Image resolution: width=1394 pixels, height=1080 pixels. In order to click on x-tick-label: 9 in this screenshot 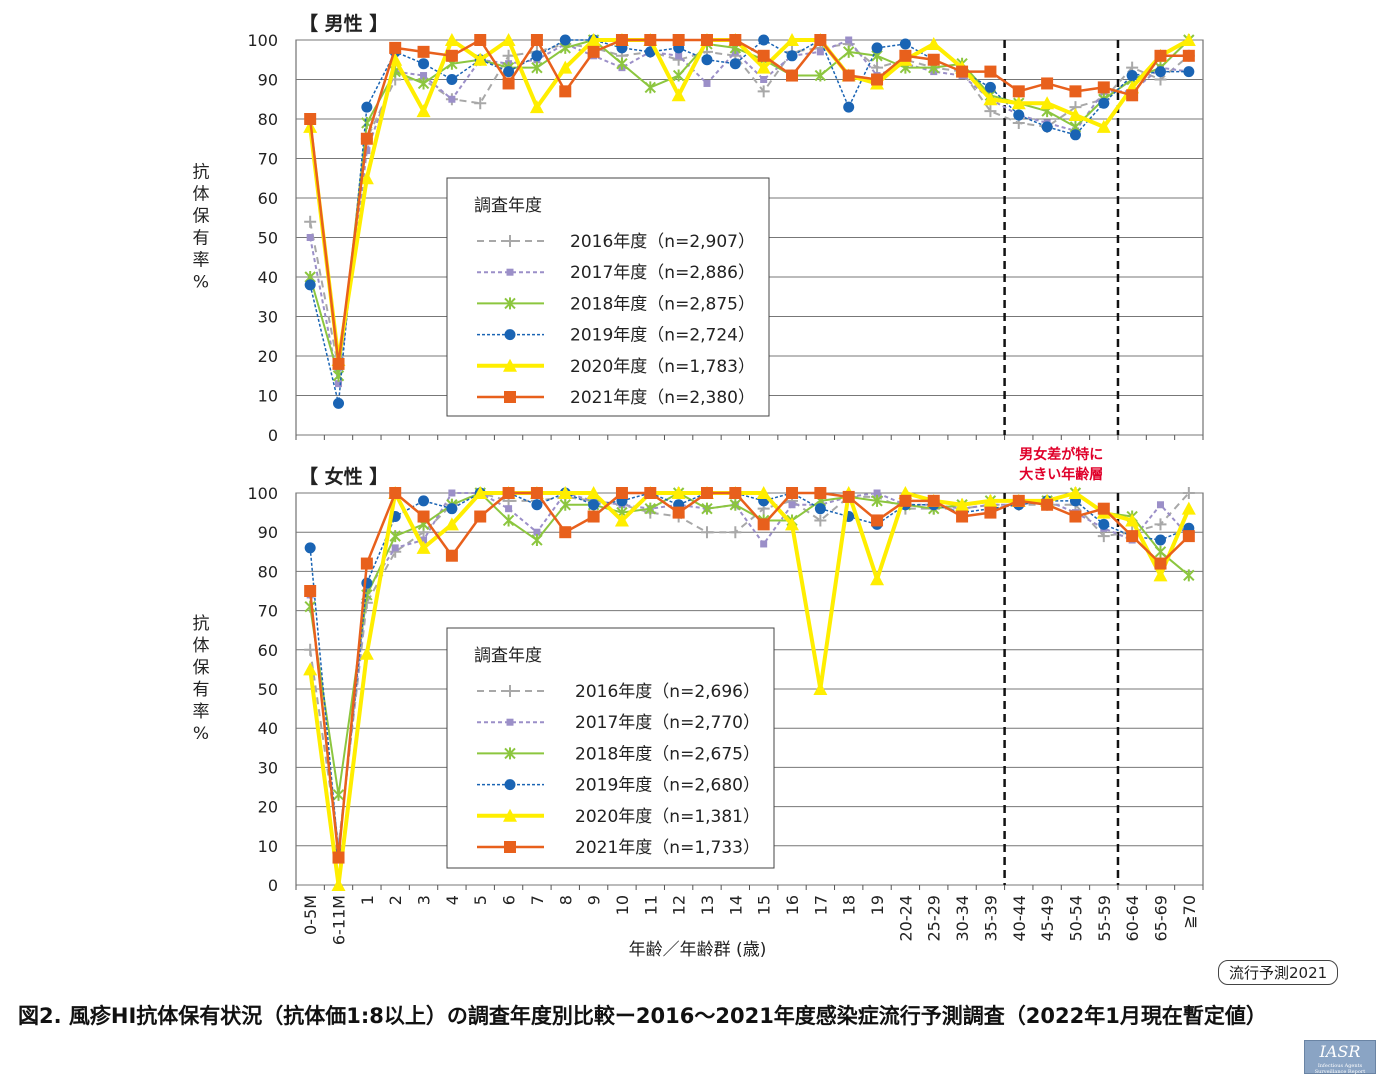, I will do `click(594, 900)`.